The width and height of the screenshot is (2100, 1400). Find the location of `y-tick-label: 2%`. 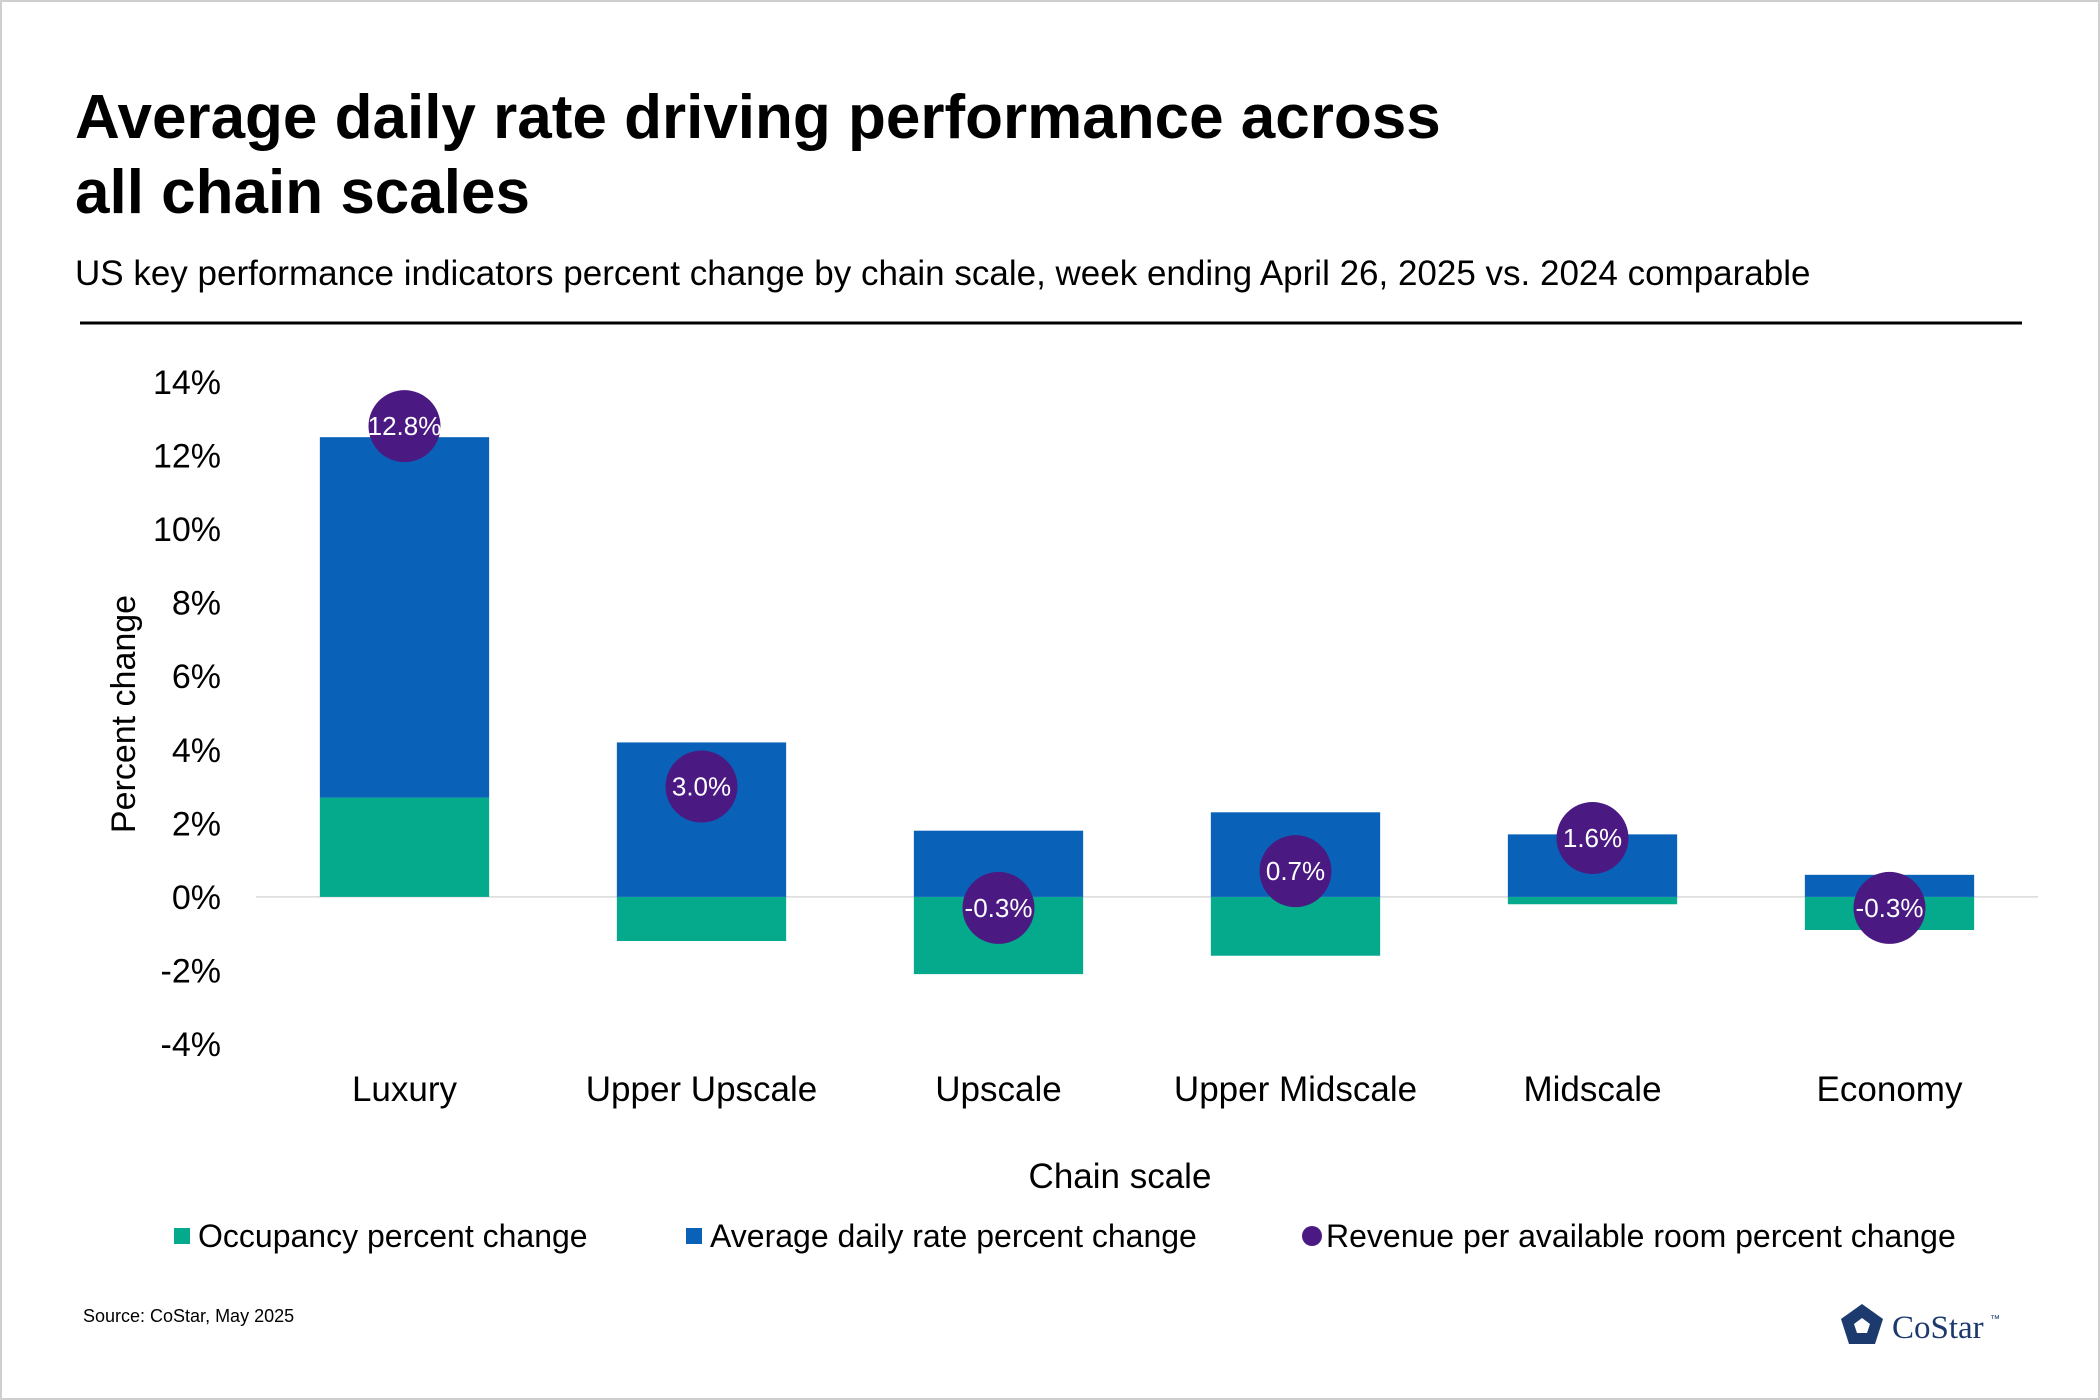

y-tick-label: 2% is located at coordinates (196, 824).